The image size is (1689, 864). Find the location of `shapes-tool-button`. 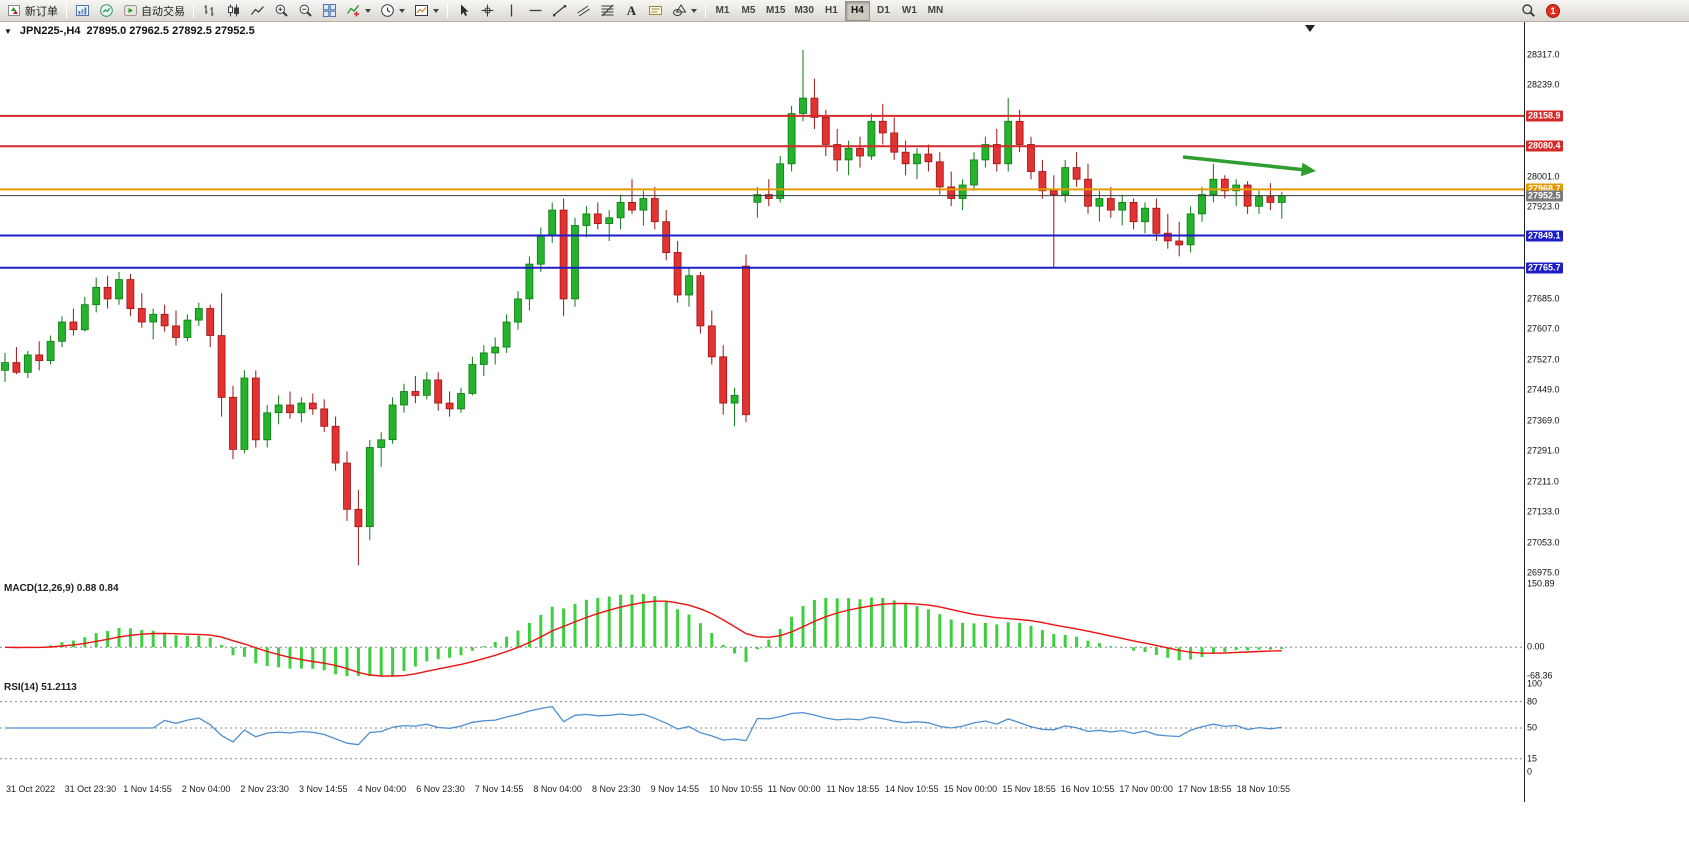

shapes-tool-button is located at coordinates (684, 11).